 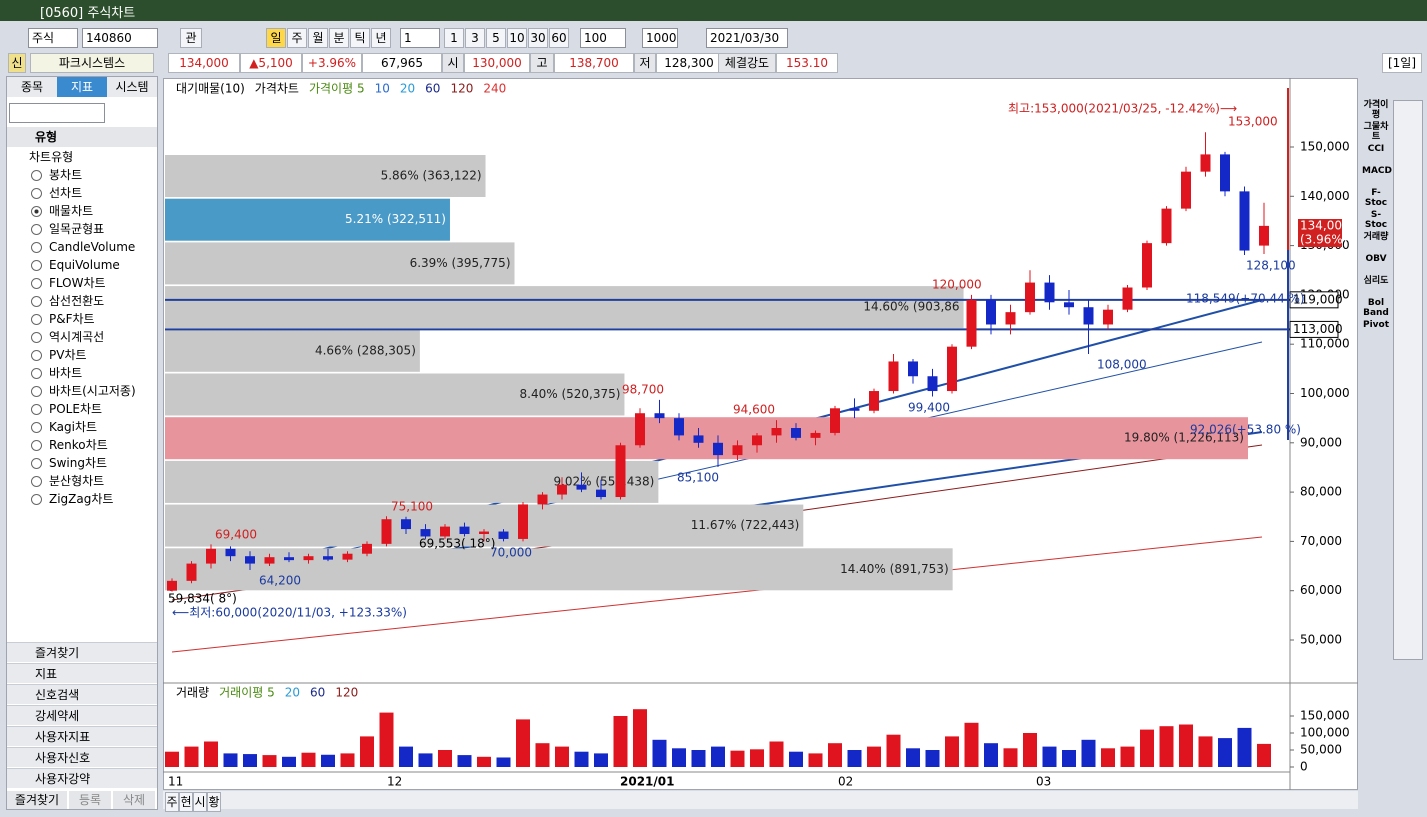 What do you see at coordinates (497, 63) in the screenshot?
I see `quote-open: 130,000` at bounding box center [497, 63].